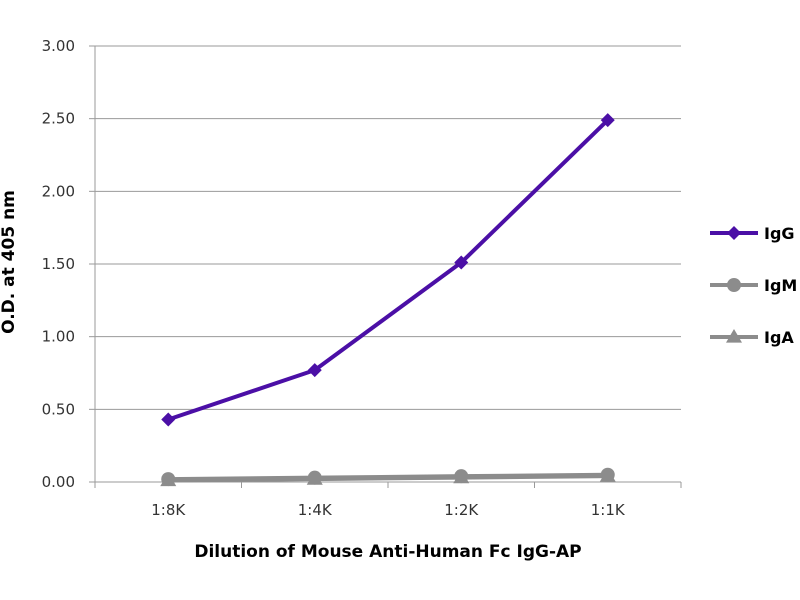 The width and height of the screenshot is (800, 600). I want to click on series-line-igm, so click(388, 477).